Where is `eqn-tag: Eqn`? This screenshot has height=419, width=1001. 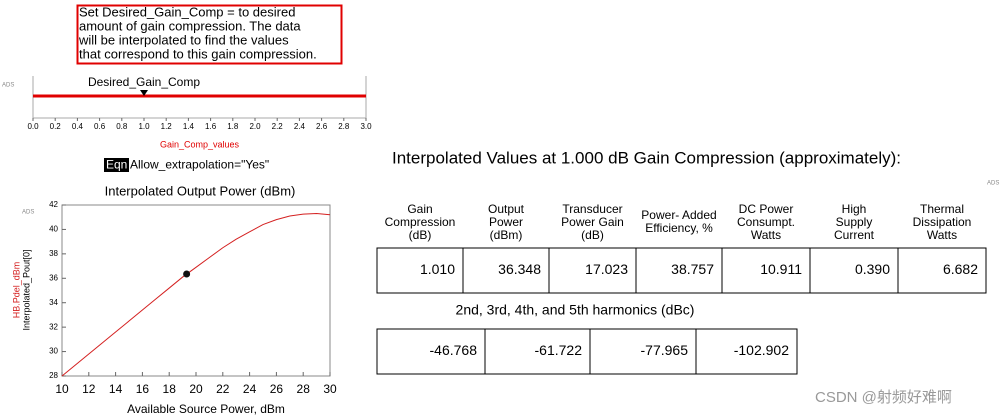 eqn-tag: Eqn is located at coordinates (116, 165).